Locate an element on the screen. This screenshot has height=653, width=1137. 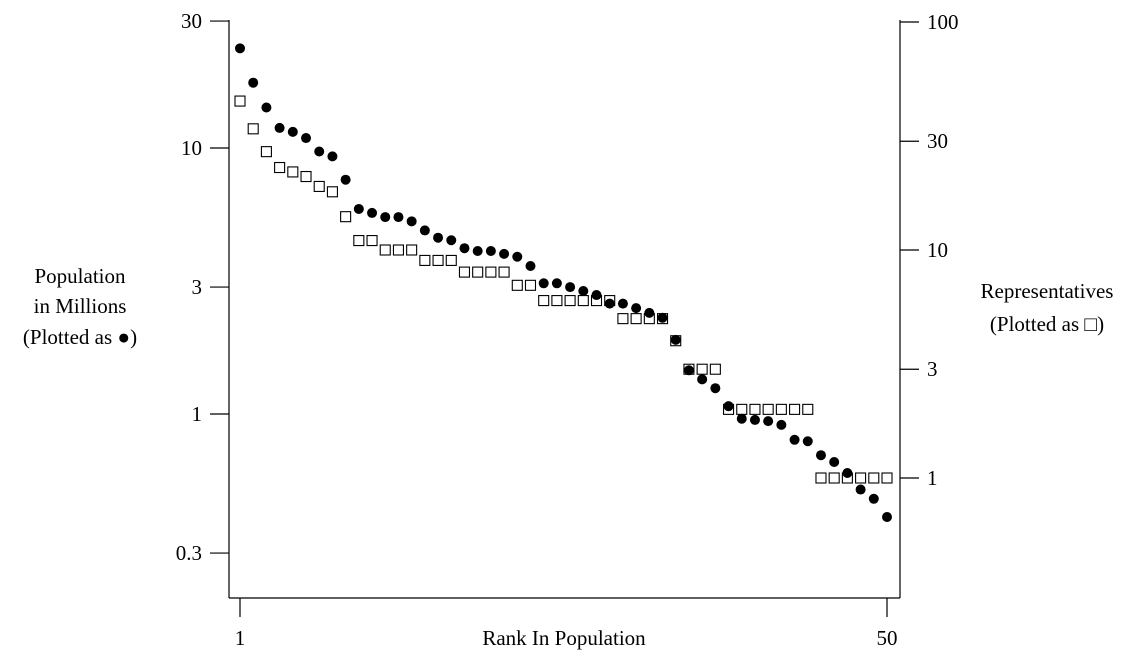
left-axis-label-line-3: (Plotted as ●) is located at coordinates (80, 337).